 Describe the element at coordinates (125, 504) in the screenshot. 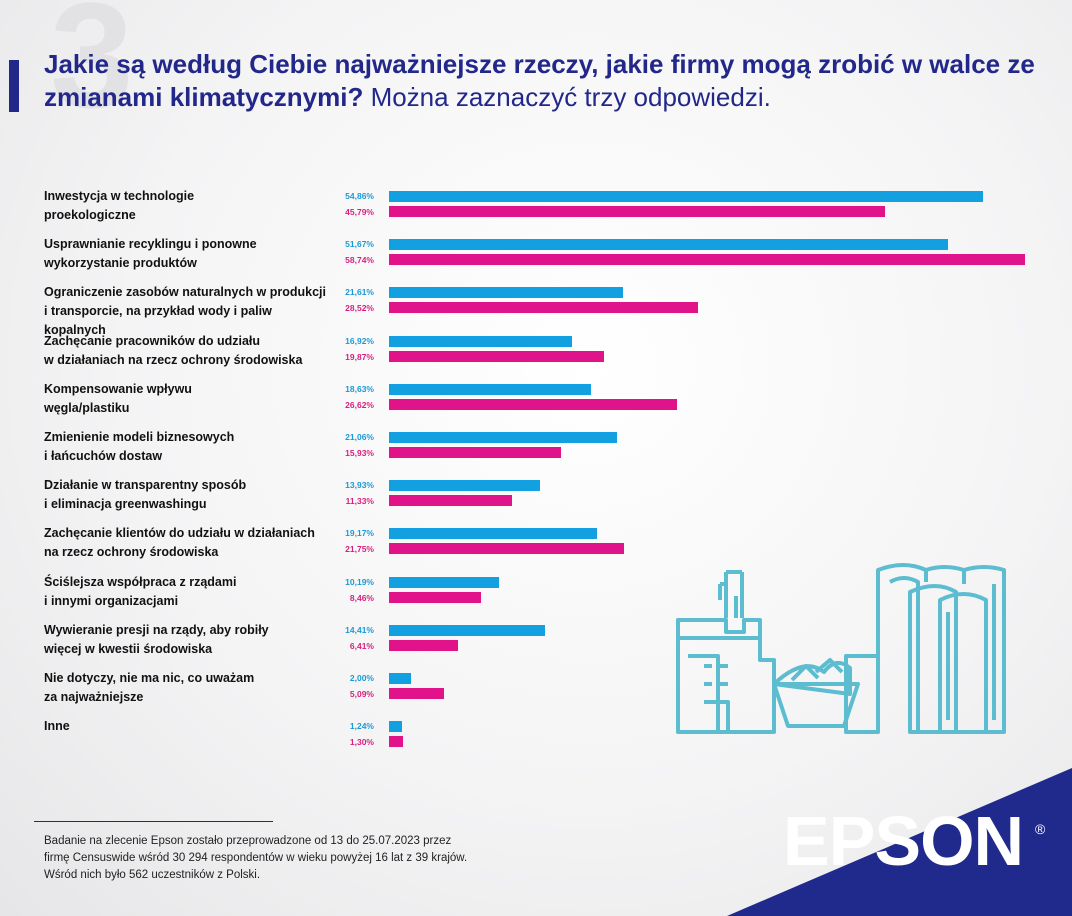

I see `category-label-line: i eliminacja greenwashingu` at that location.